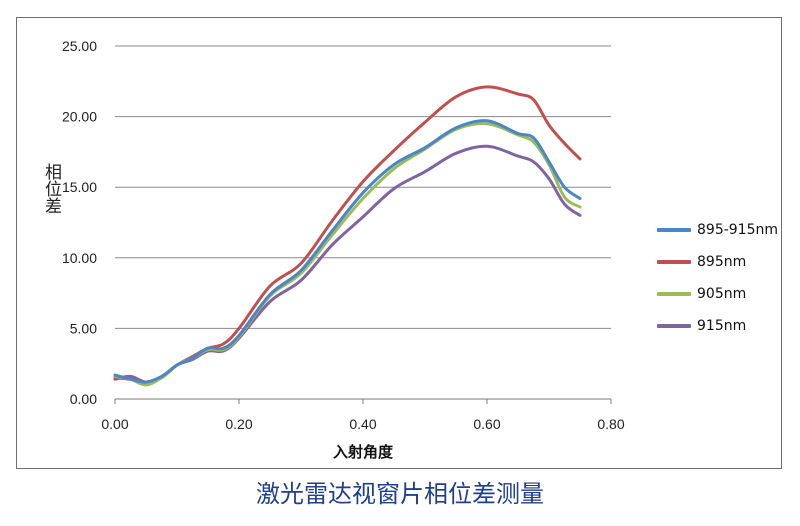  I want to click on figure-caption: 激光雷达视窗片相位差测量, so click(400, 494).